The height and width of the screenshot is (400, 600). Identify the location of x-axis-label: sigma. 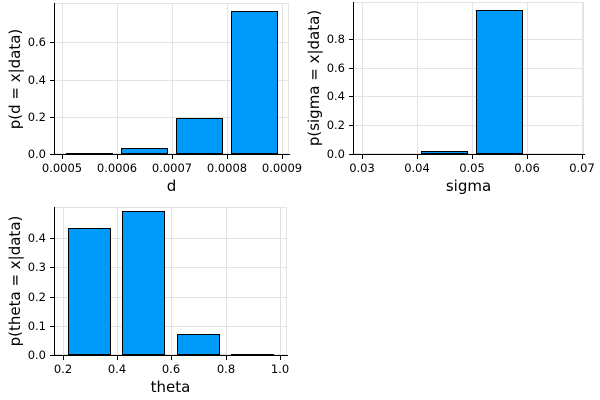
(468, 186).